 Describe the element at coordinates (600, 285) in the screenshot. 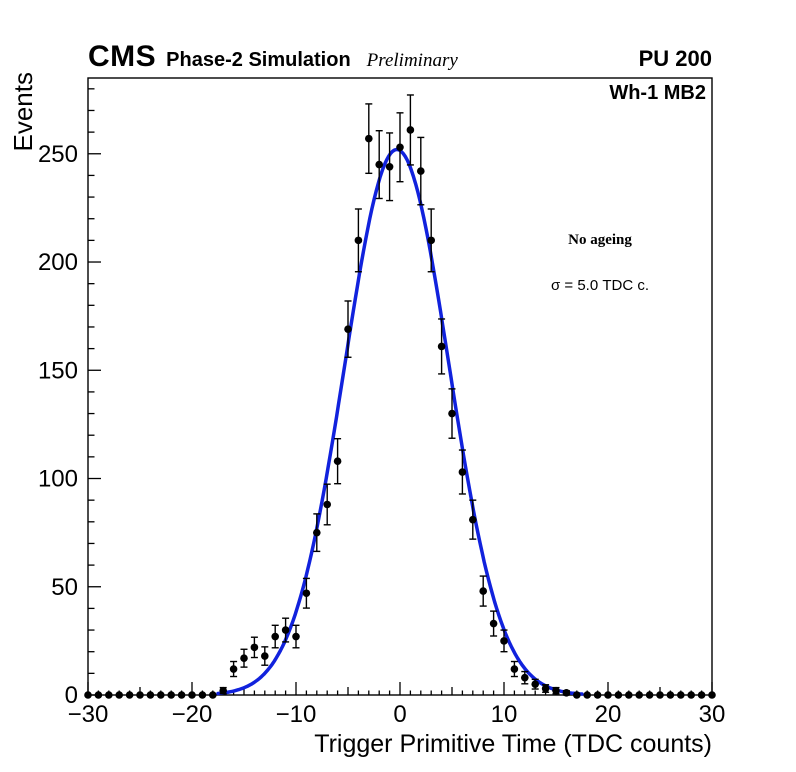

I see `sigma-annotation: σ = 5.0 TDC c.` at that location.